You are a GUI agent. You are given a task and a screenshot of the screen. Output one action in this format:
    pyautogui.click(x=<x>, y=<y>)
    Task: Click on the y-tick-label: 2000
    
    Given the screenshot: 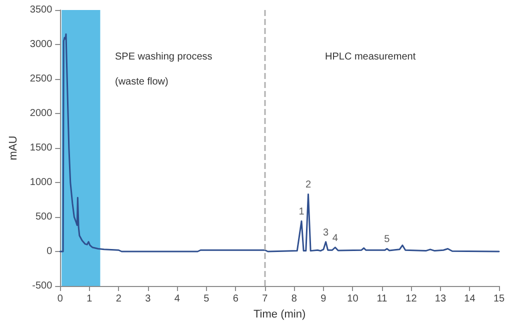 What is the action you would take?
    pyautogui.click(x=41, y=113)
    